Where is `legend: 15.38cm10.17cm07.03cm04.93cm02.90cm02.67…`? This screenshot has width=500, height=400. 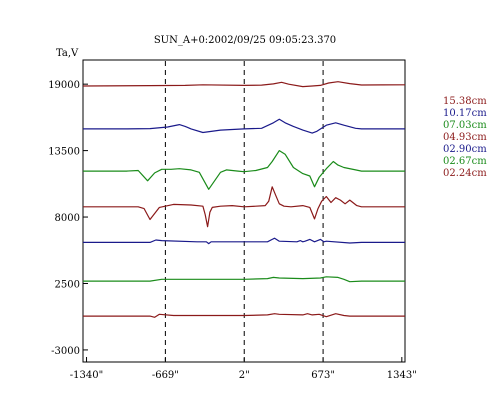
legend: 15.38cm10.17cm07.03cm04.93cm02.90cm02.67… is located at coordinates (465, 137).